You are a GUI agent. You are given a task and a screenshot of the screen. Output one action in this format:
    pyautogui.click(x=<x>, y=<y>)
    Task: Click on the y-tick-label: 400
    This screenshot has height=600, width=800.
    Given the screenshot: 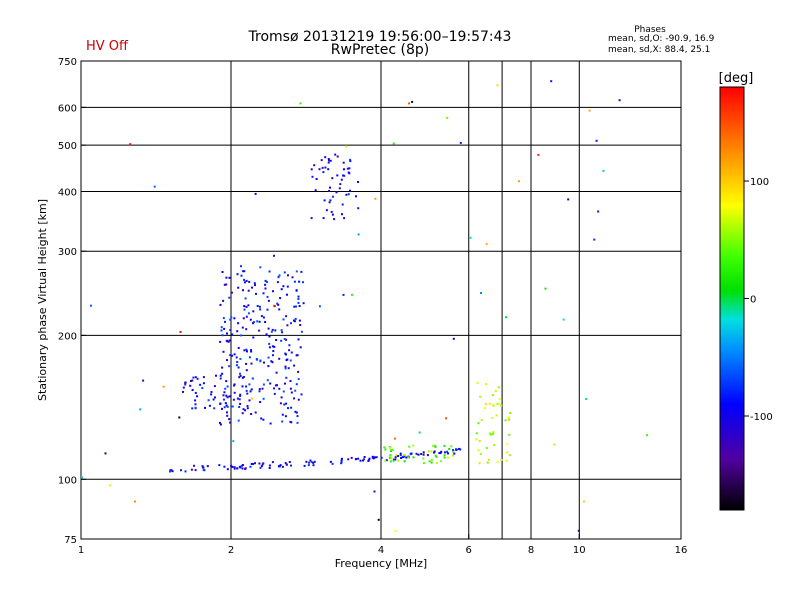 What is the action you would take?
    pyautogui.click(x=67, y=192)
    